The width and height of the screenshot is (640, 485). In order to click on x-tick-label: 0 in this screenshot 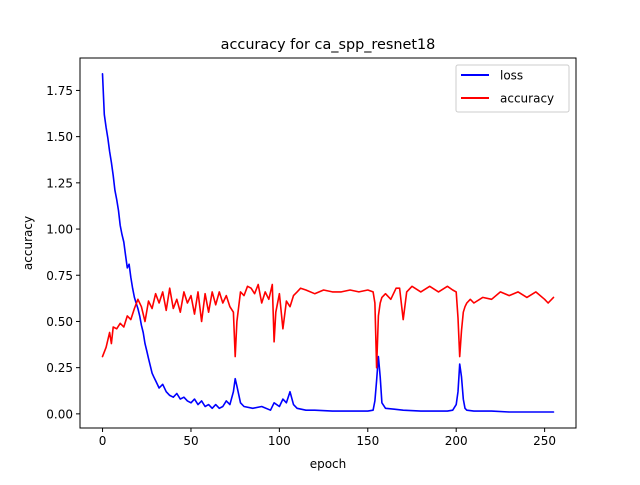, I will do `click(103, 441)`.